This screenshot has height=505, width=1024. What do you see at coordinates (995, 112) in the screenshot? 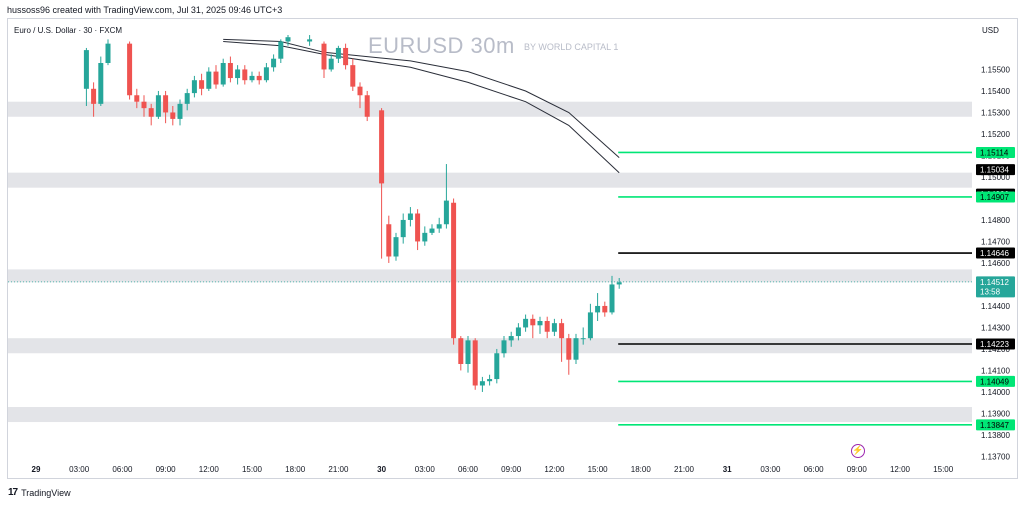
I see `y-tick-label: 1.15300` at bounding box center [995, 112].